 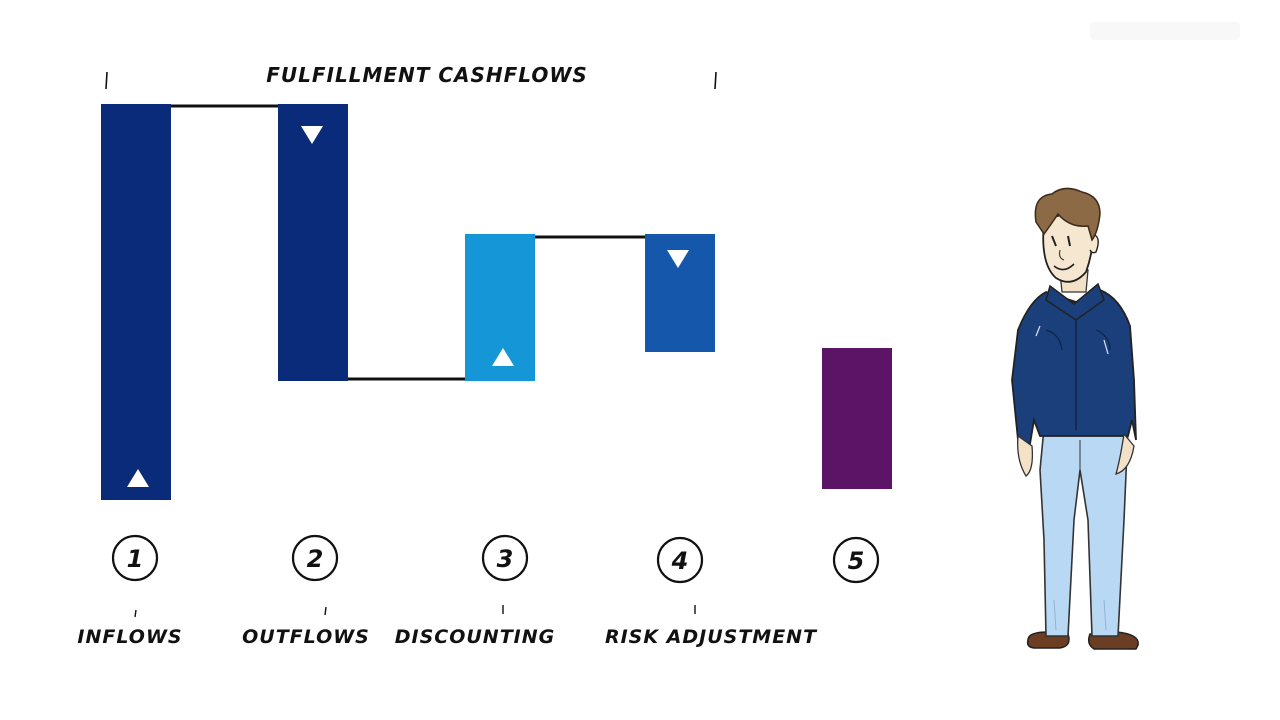 I want to click on step-number-3: 3, so click(x=505, y=558).